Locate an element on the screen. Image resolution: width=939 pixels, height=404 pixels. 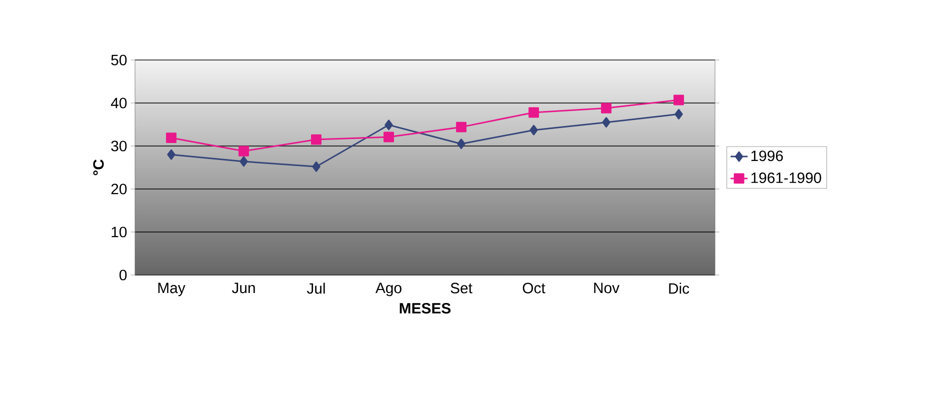
x-tick-label: Jun is located at coordinates (243, 288).